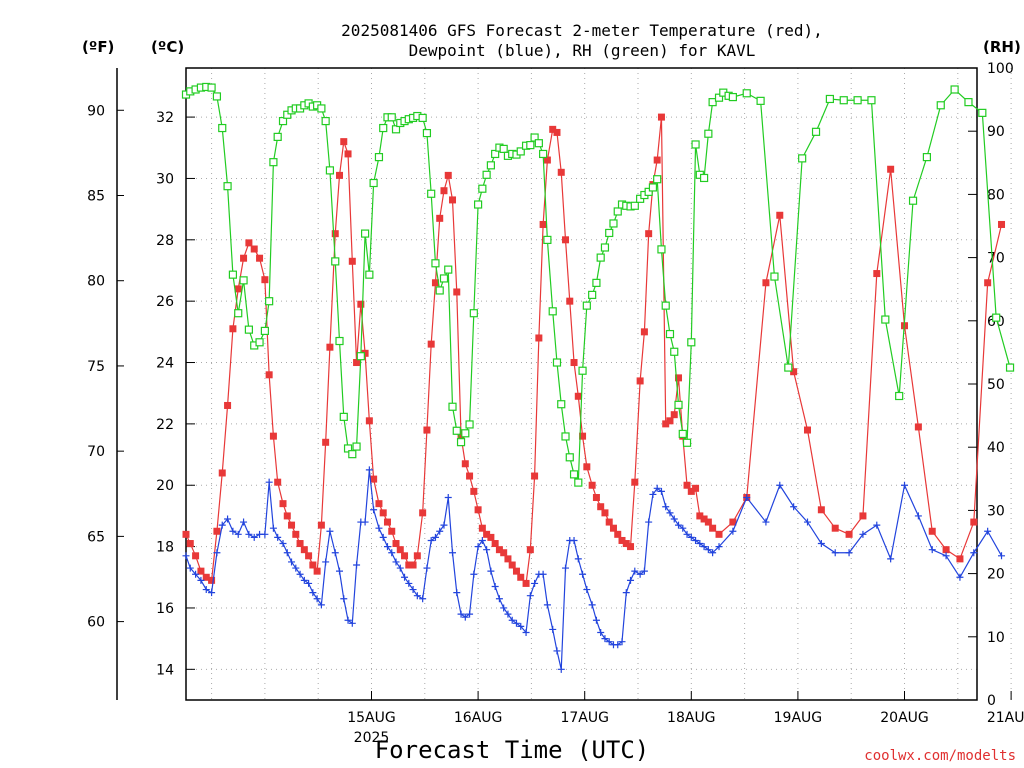 This screenshot has height=768, width=1024. What do you see at coordinates (940, 756) in the screenshot?
I see `source-credit: coolwx.com/modelts` at bounding box center [940, 756].